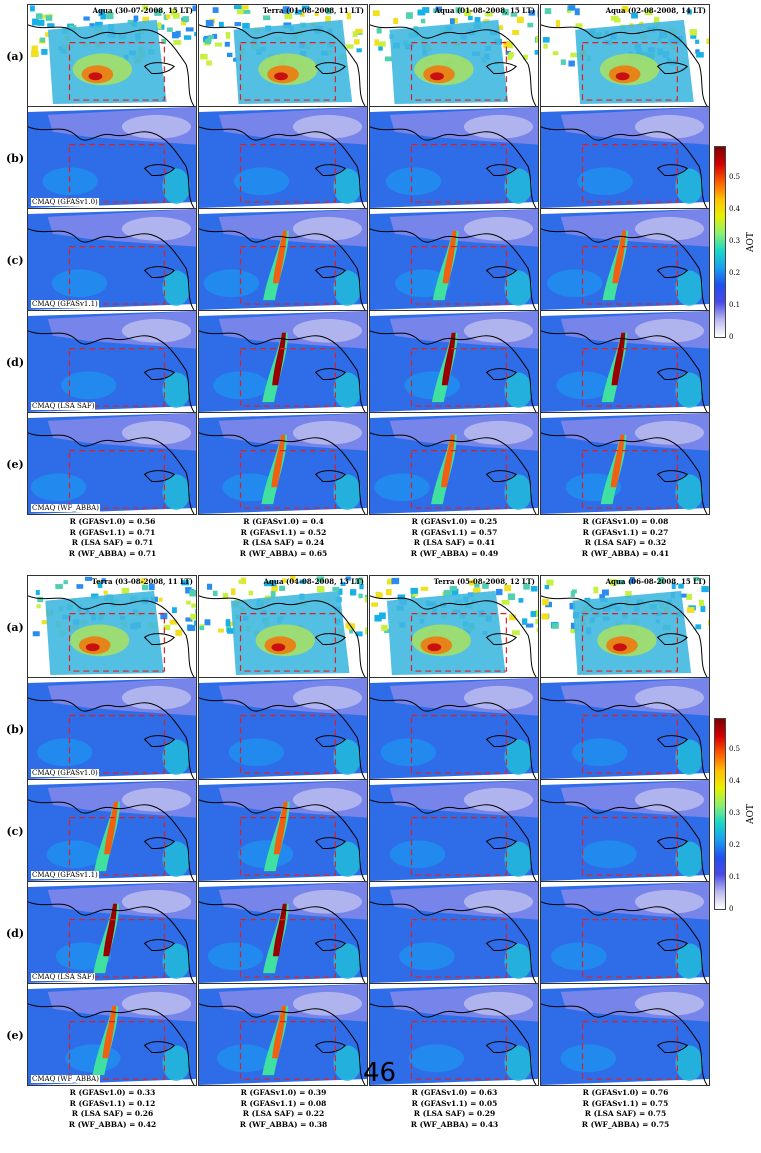 The width and height of the screenshot is (761, 1153). I want to click on correlation-line: R (GFASv1.1) = 0.27, so click(625, 533).